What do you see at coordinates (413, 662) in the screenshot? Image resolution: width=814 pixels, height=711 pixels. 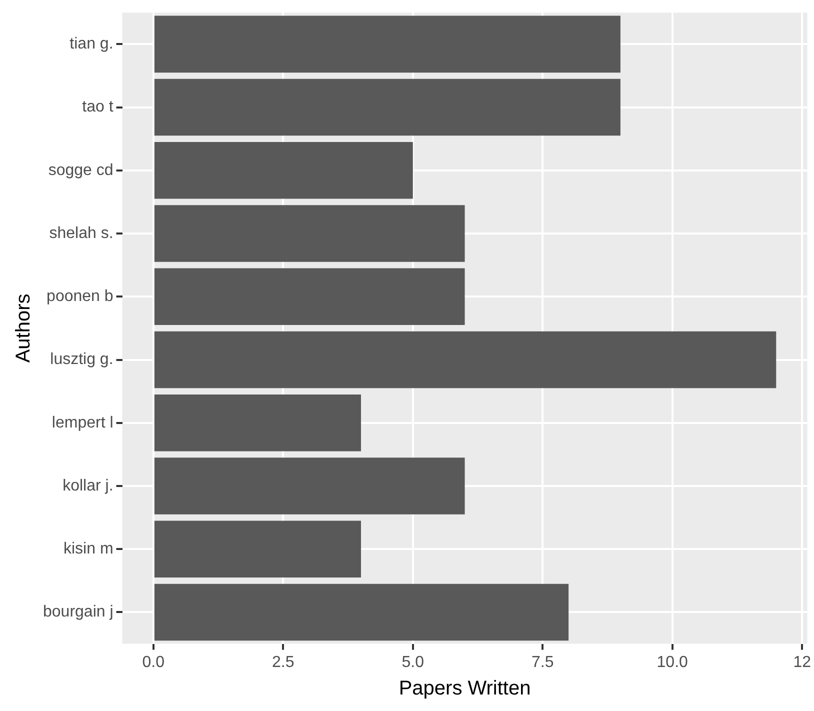 I see `x-tick-label: 5.0` at bounding box center [413, 662].